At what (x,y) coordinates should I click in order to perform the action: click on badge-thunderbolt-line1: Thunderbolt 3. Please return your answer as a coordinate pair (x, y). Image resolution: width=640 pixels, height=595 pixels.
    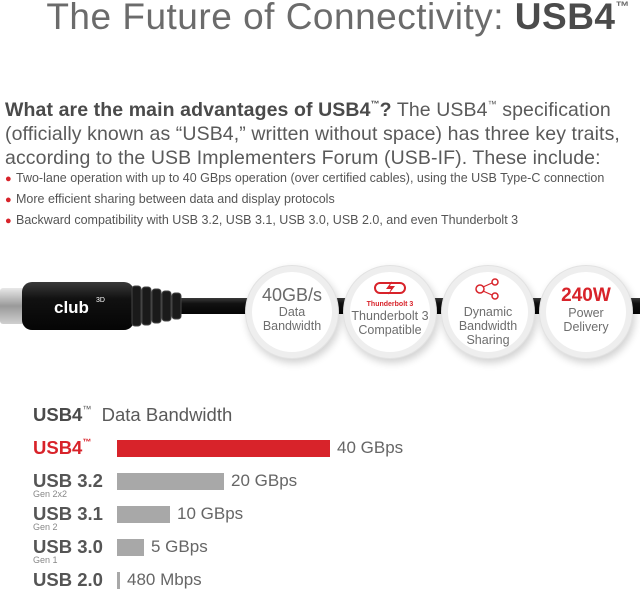
    Looking at the image, I should click on (390, 316).